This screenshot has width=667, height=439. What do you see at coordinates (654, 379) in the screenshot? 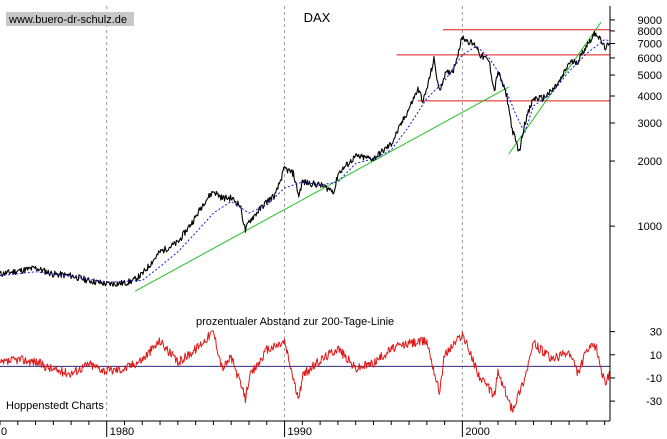
I see `lower-y-tick-label--10: -10` at bounding box center [654, 379].